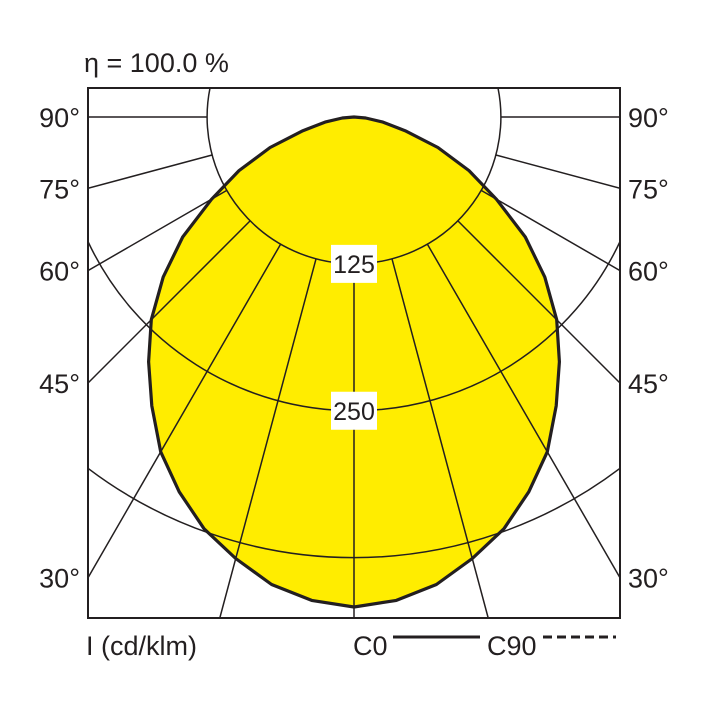 This screenshot has height=708, width=708. Describe the element at coordinates (59, 579) in the screenshot. I see `angle-label-left: 30°` at that location.